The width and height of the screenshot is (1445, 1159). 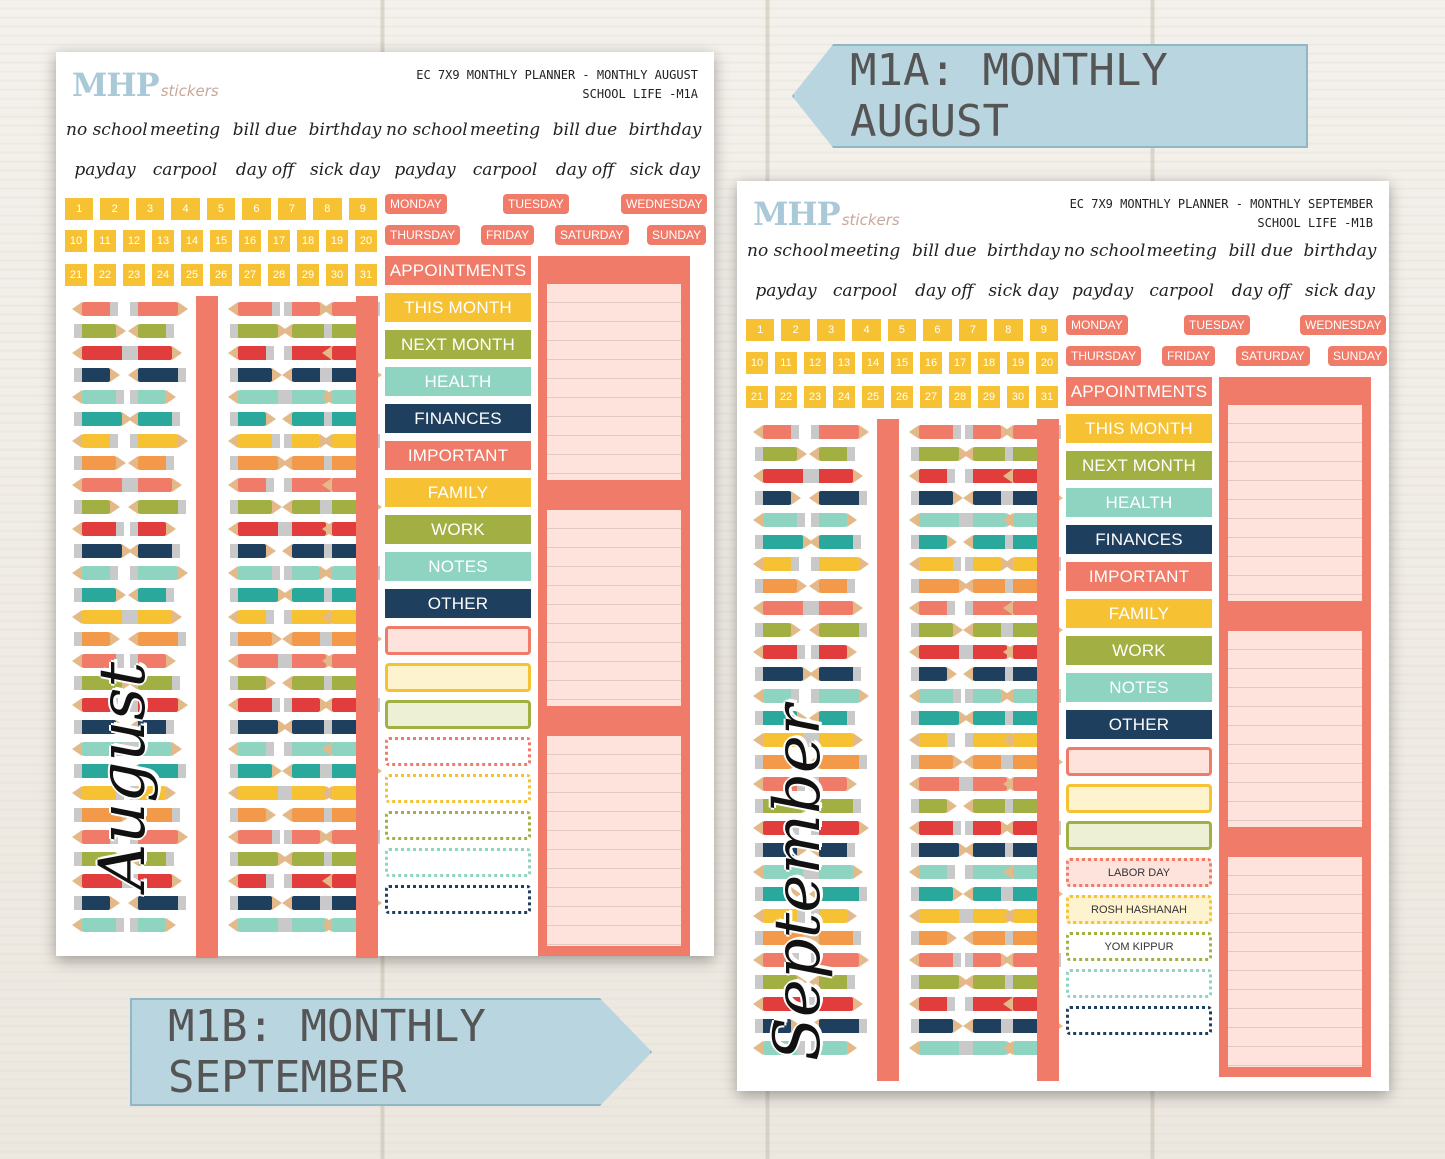 I want to click on date-number: 3, so click(x=831, y=330).